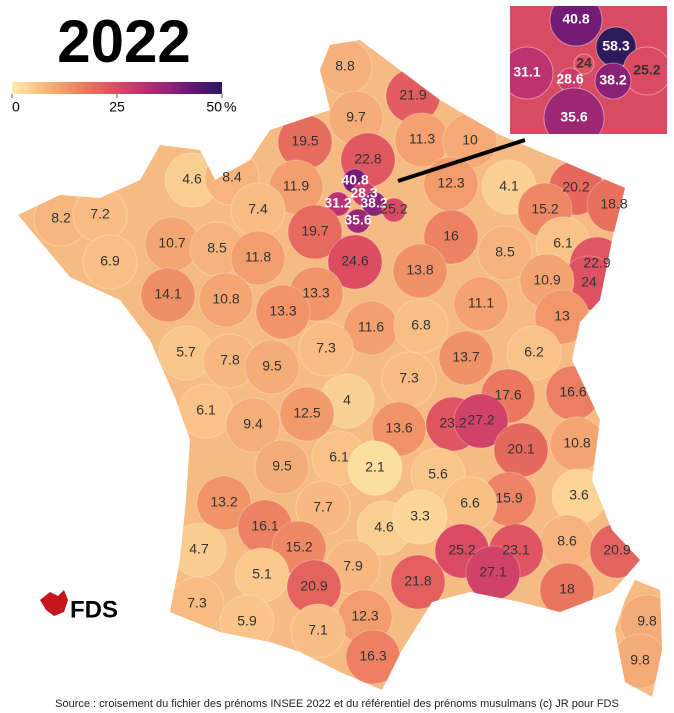  I want to click on department-label: 5.9, so click(247, 621).